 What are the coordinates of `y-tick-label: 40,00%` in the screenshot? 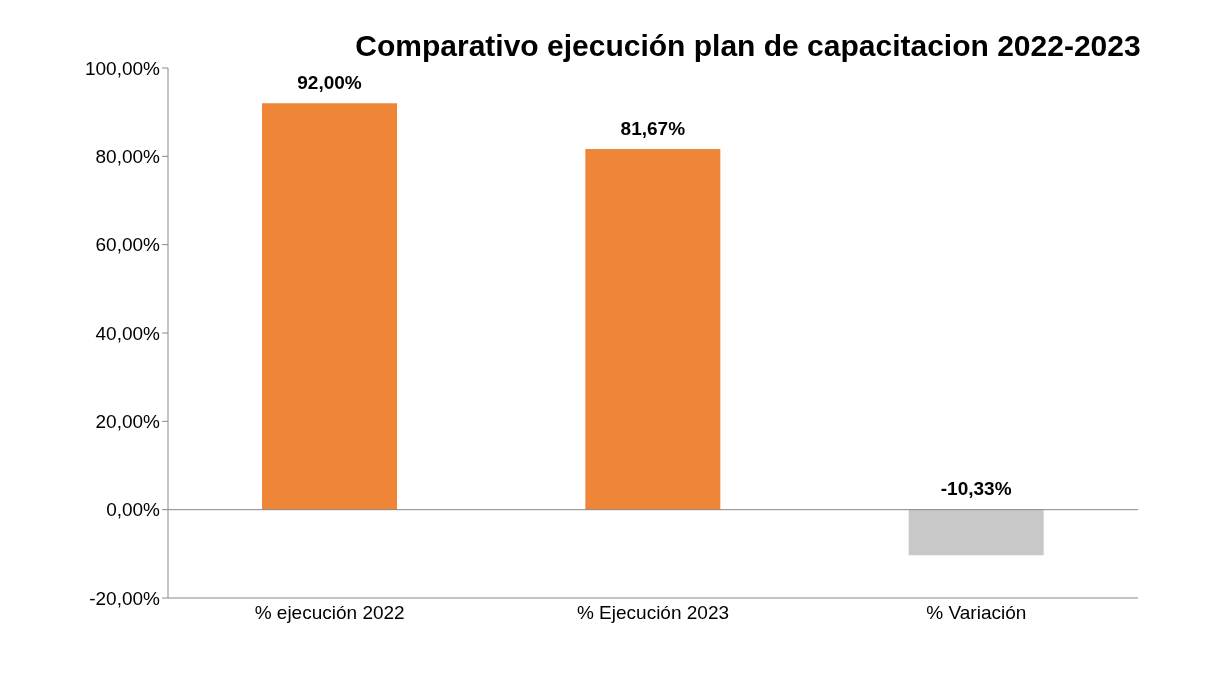 It's located at (128, 333).